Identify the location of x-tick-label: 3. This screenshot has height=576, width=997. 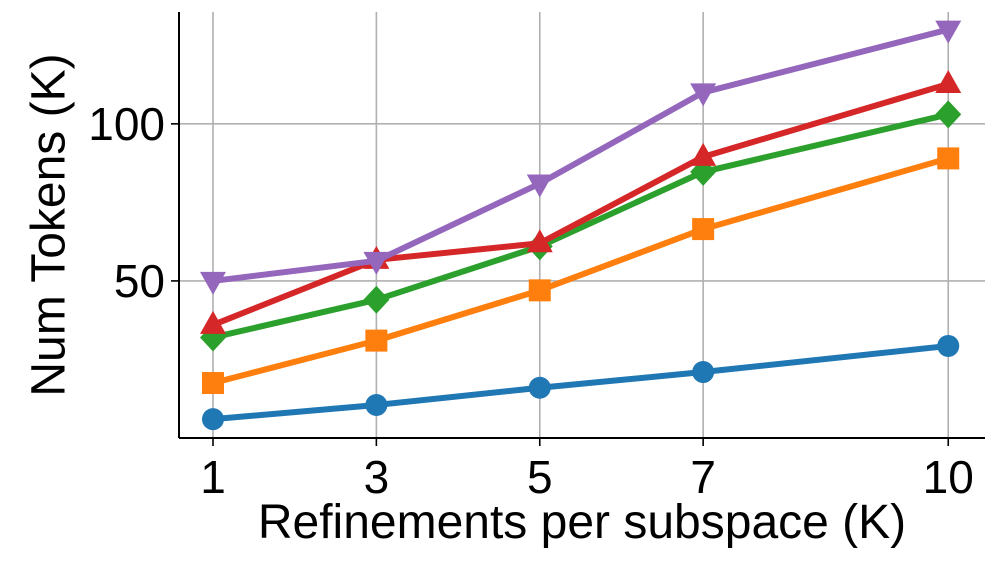
(377, 477).